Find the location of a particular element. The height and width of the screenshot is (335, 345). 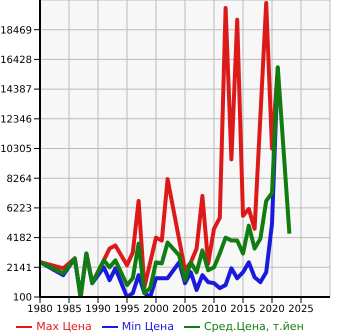

x-tick-label: 1980 is located at coordinates (40, 310).